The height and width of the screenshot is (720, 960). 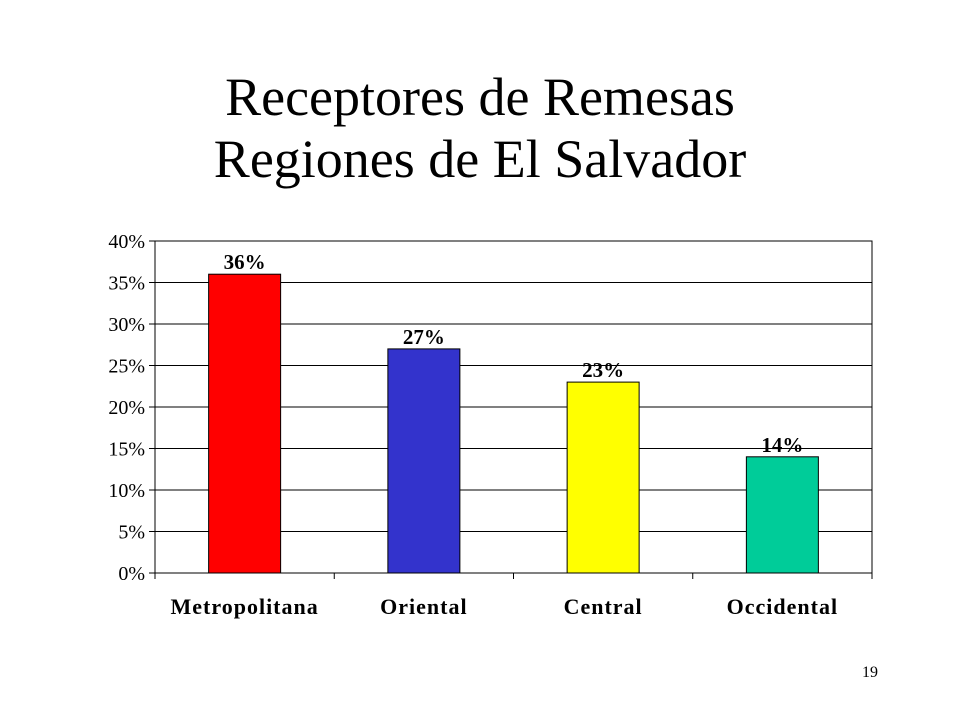 I want to click on data-label: 14%, so click(x=782, y=445).